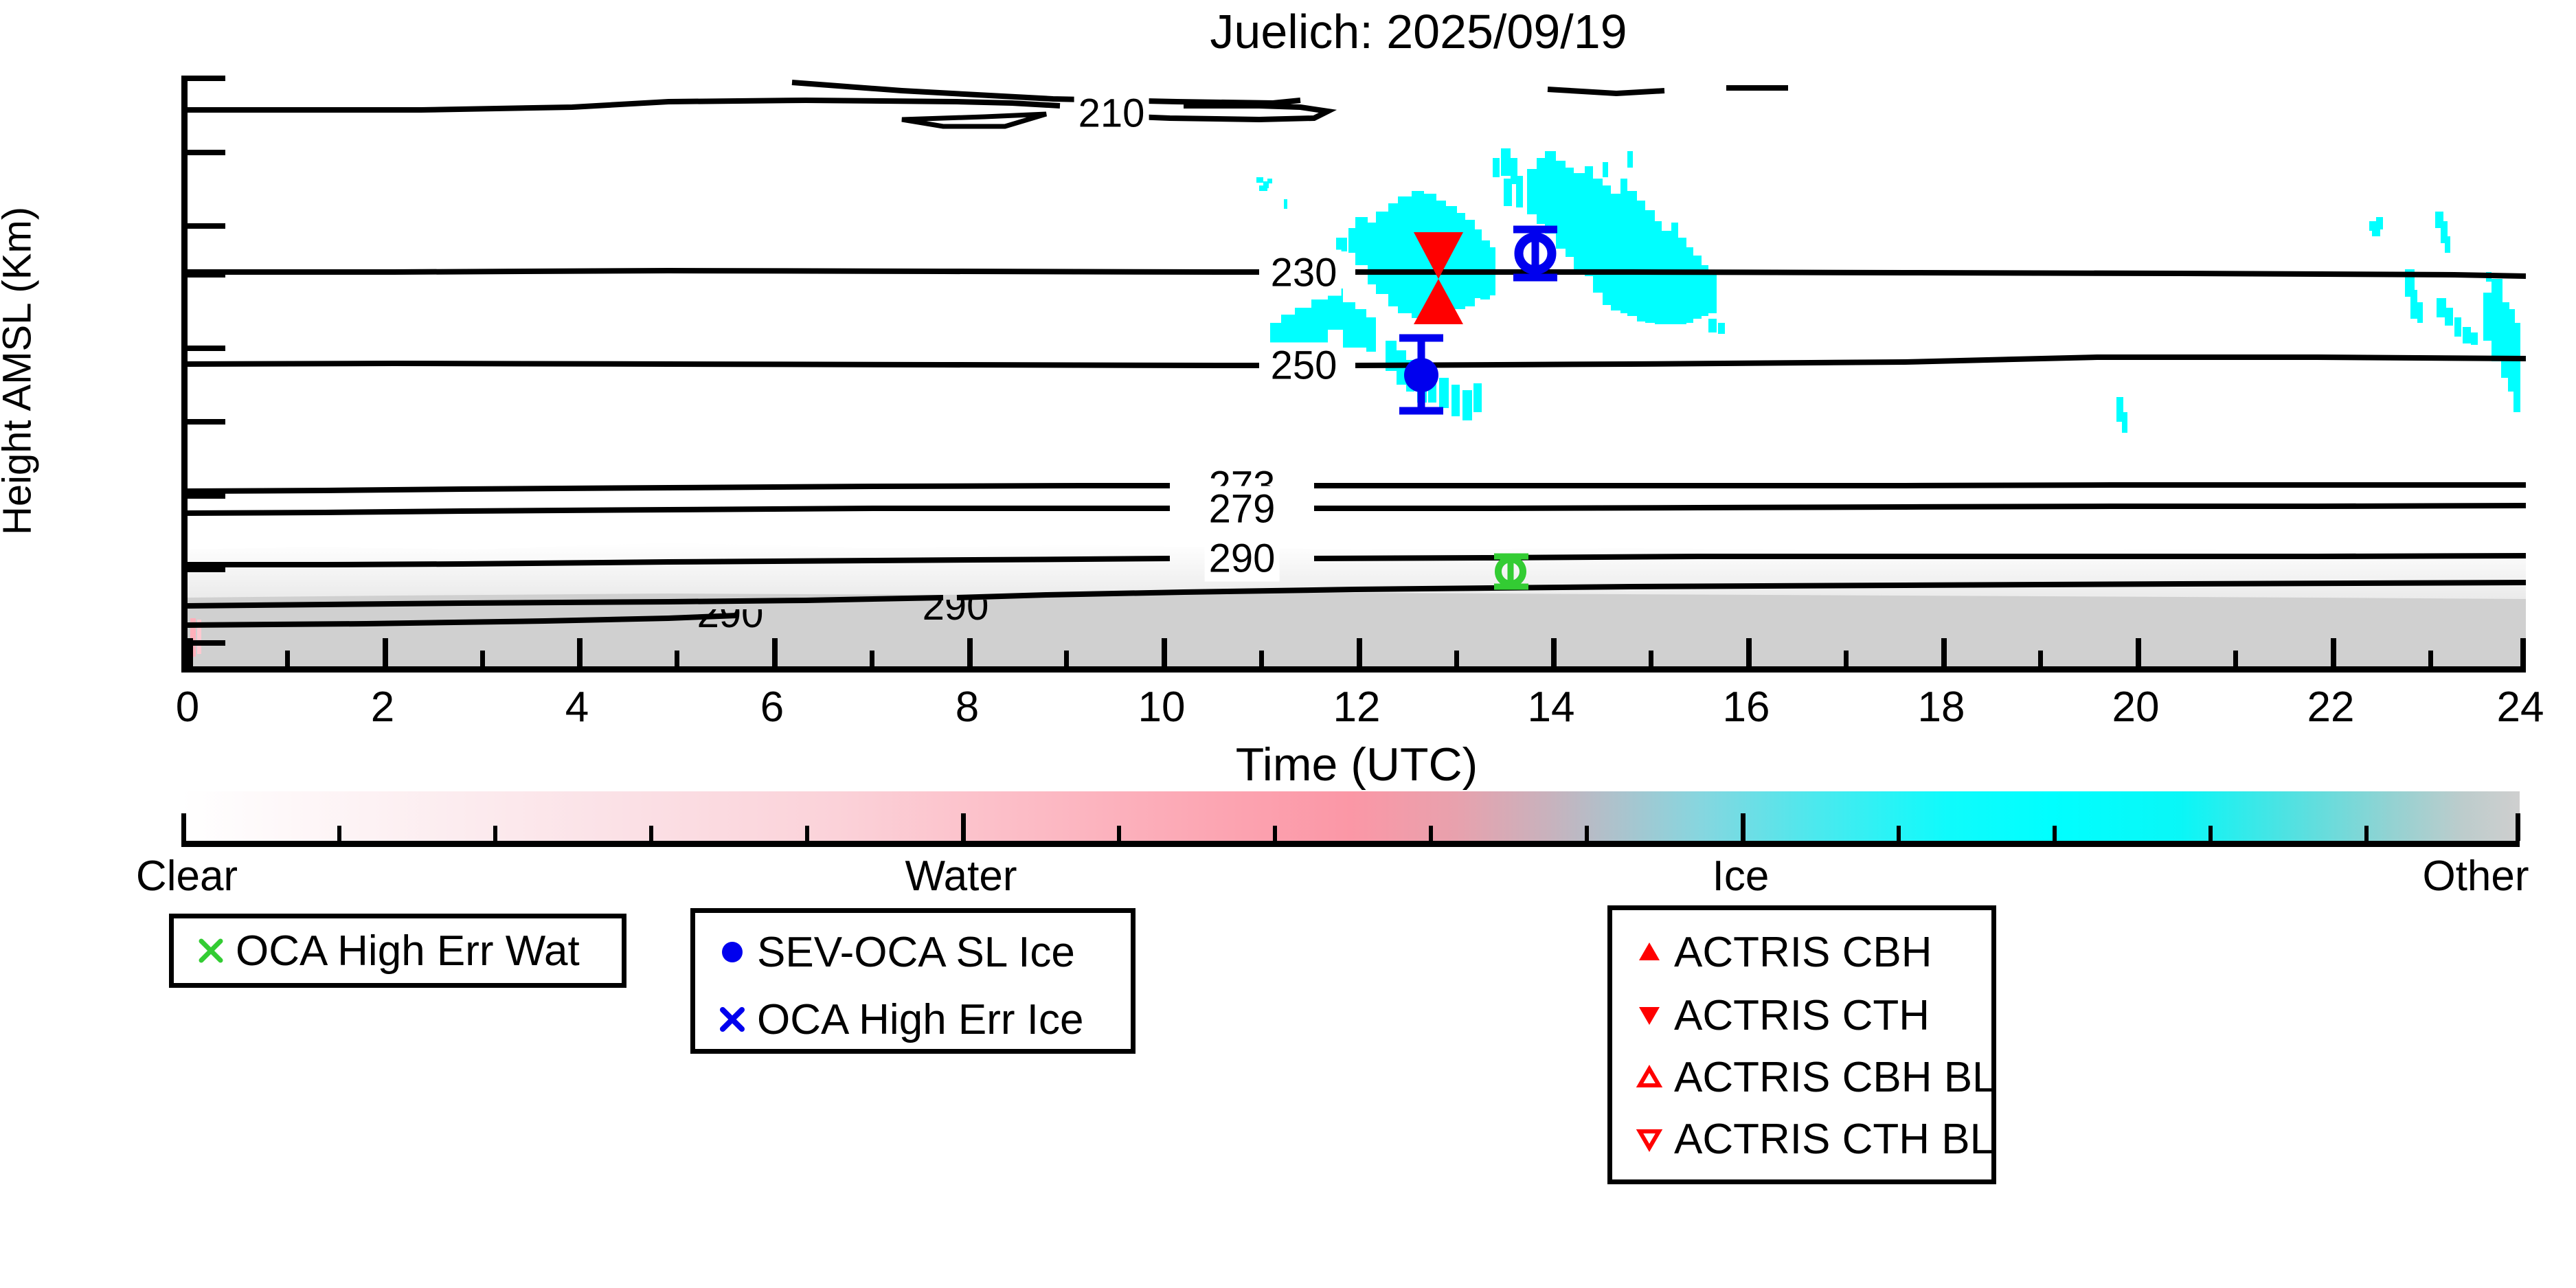 This screenshot has width=2576, height=1288. Describe the element at coordinates (1275, 833) in the screenshot. I see `colorbar-tick-m7` at that location.